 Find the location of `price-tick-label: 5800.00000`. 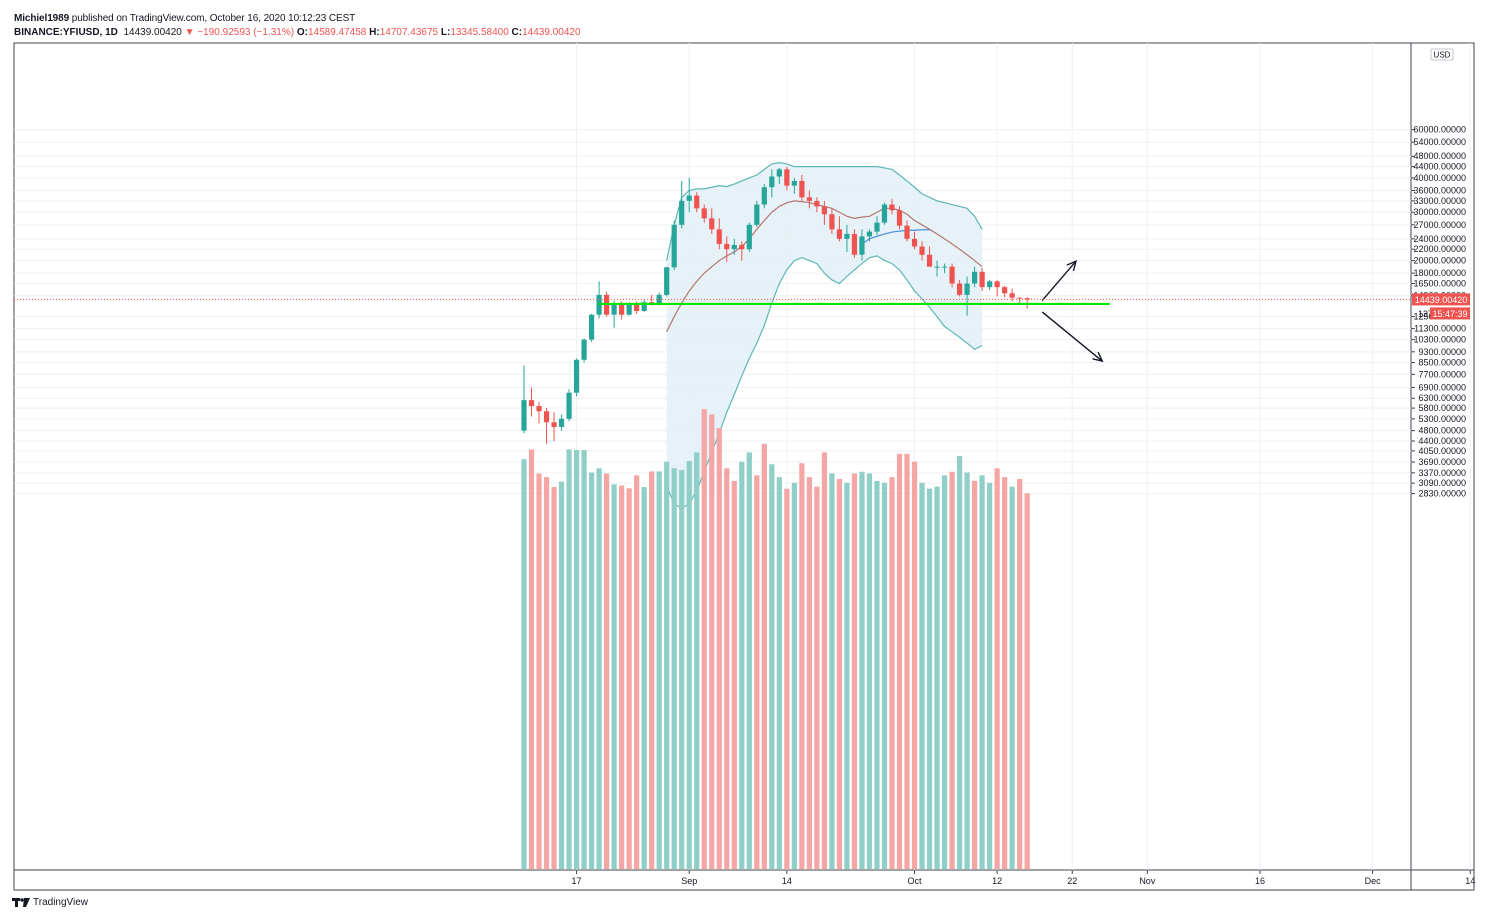

price-tick-label: 5800.00000 is located at coordinates (1442, 408).